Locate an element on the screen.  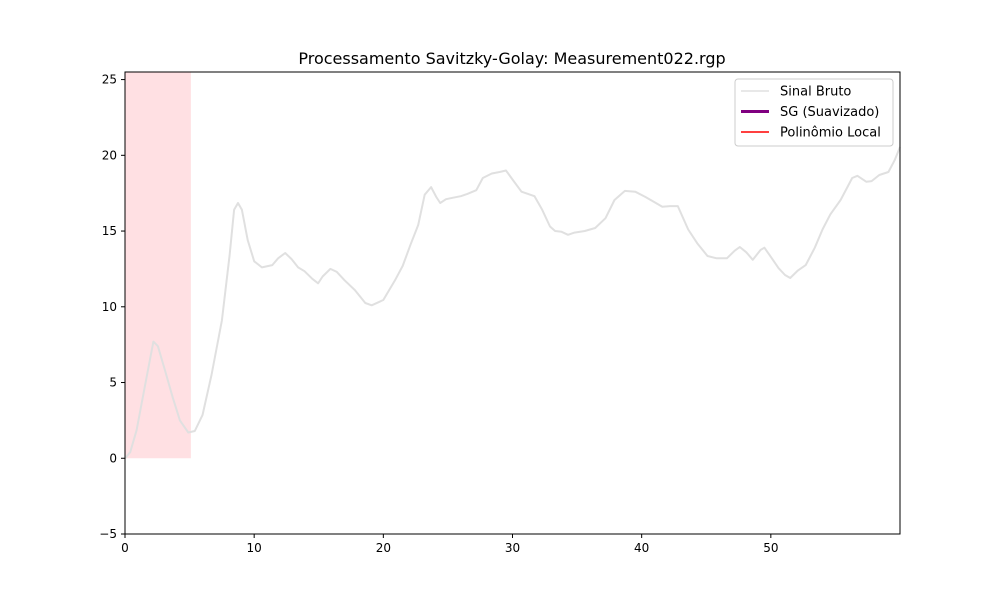
legend-label: Sinal Bruto is located at coordinates (815, 92).